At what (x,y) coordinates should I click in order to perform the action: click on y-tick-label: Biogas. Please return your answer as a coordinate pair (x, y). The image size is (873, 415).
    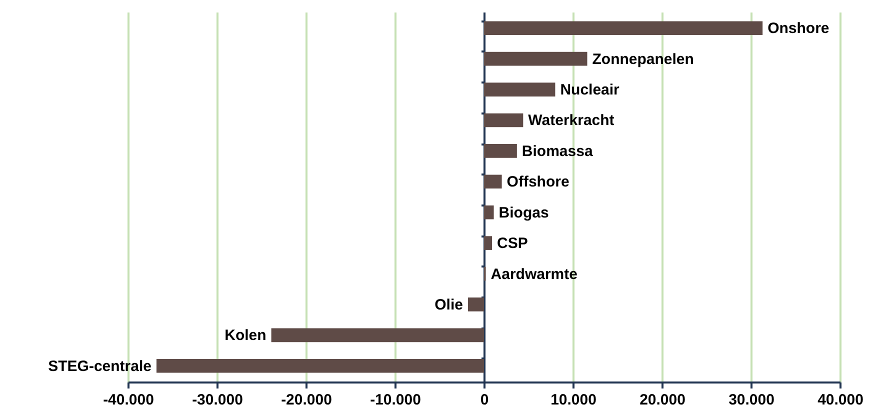
    Looking at the image, I should click on (523, 213).